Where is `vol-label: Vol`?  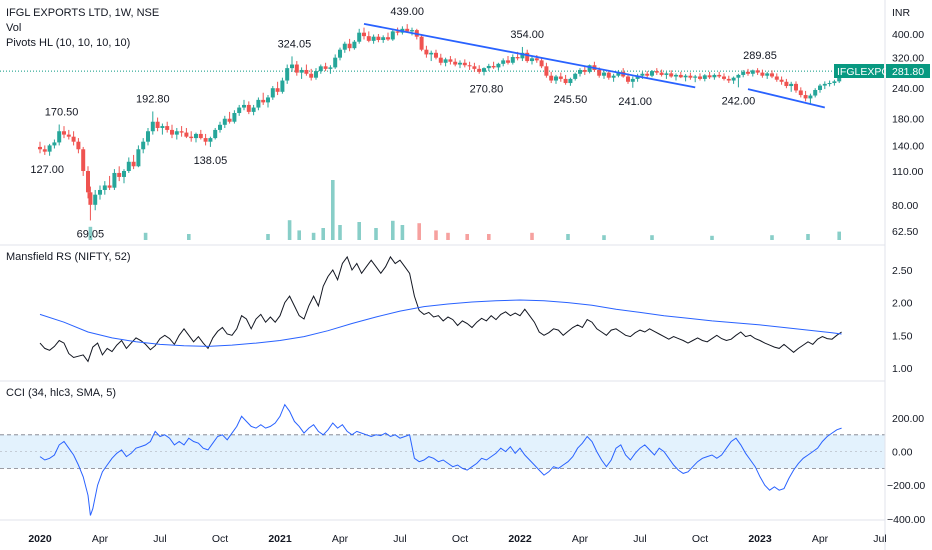
vol-label: Vol is located at coordinates (13, 28).